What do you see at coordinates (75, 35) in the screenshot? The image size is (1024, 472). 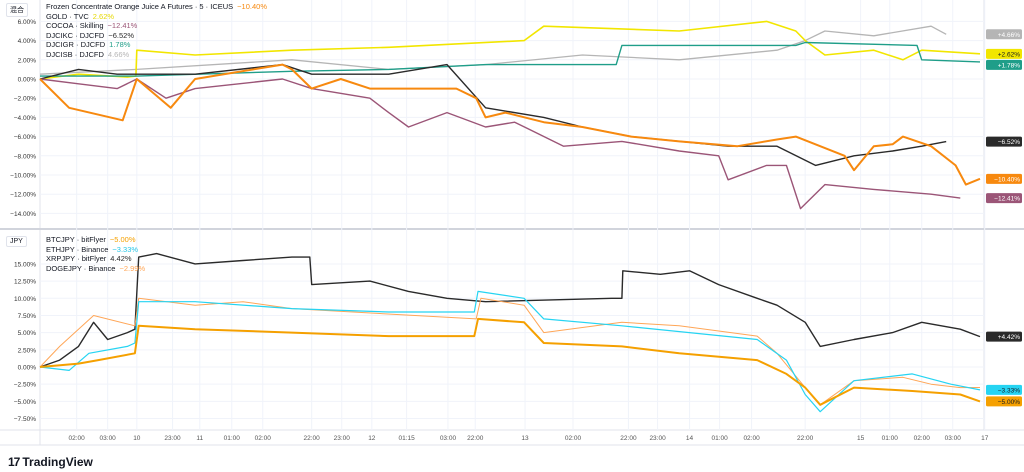 I see `legend-label: DJCIKC · DJCFD` at bounding box center [75, 35].